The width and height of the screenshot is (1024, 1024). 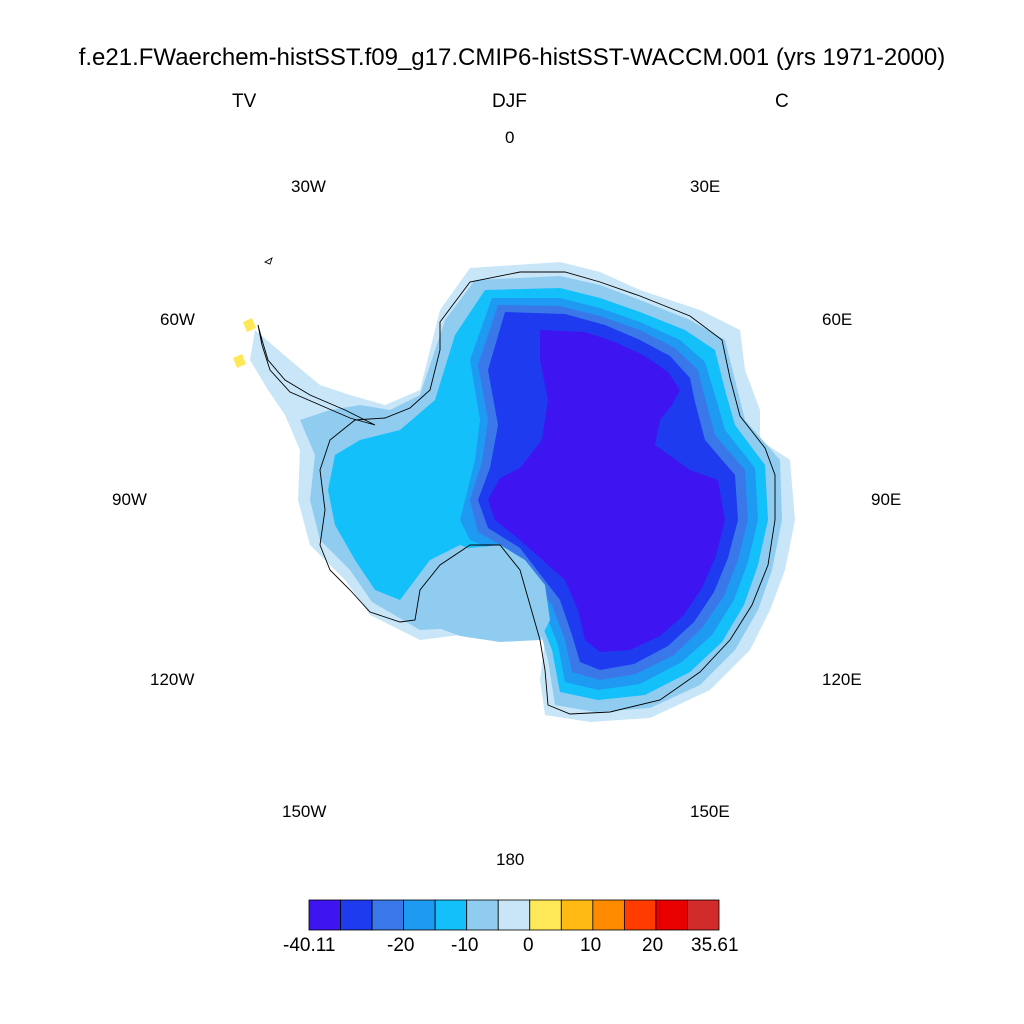 What do you see at coordinates (710, 811) in the screenshot?
I see `lon-label-150e: 150E` at bounding box center [710, 811].